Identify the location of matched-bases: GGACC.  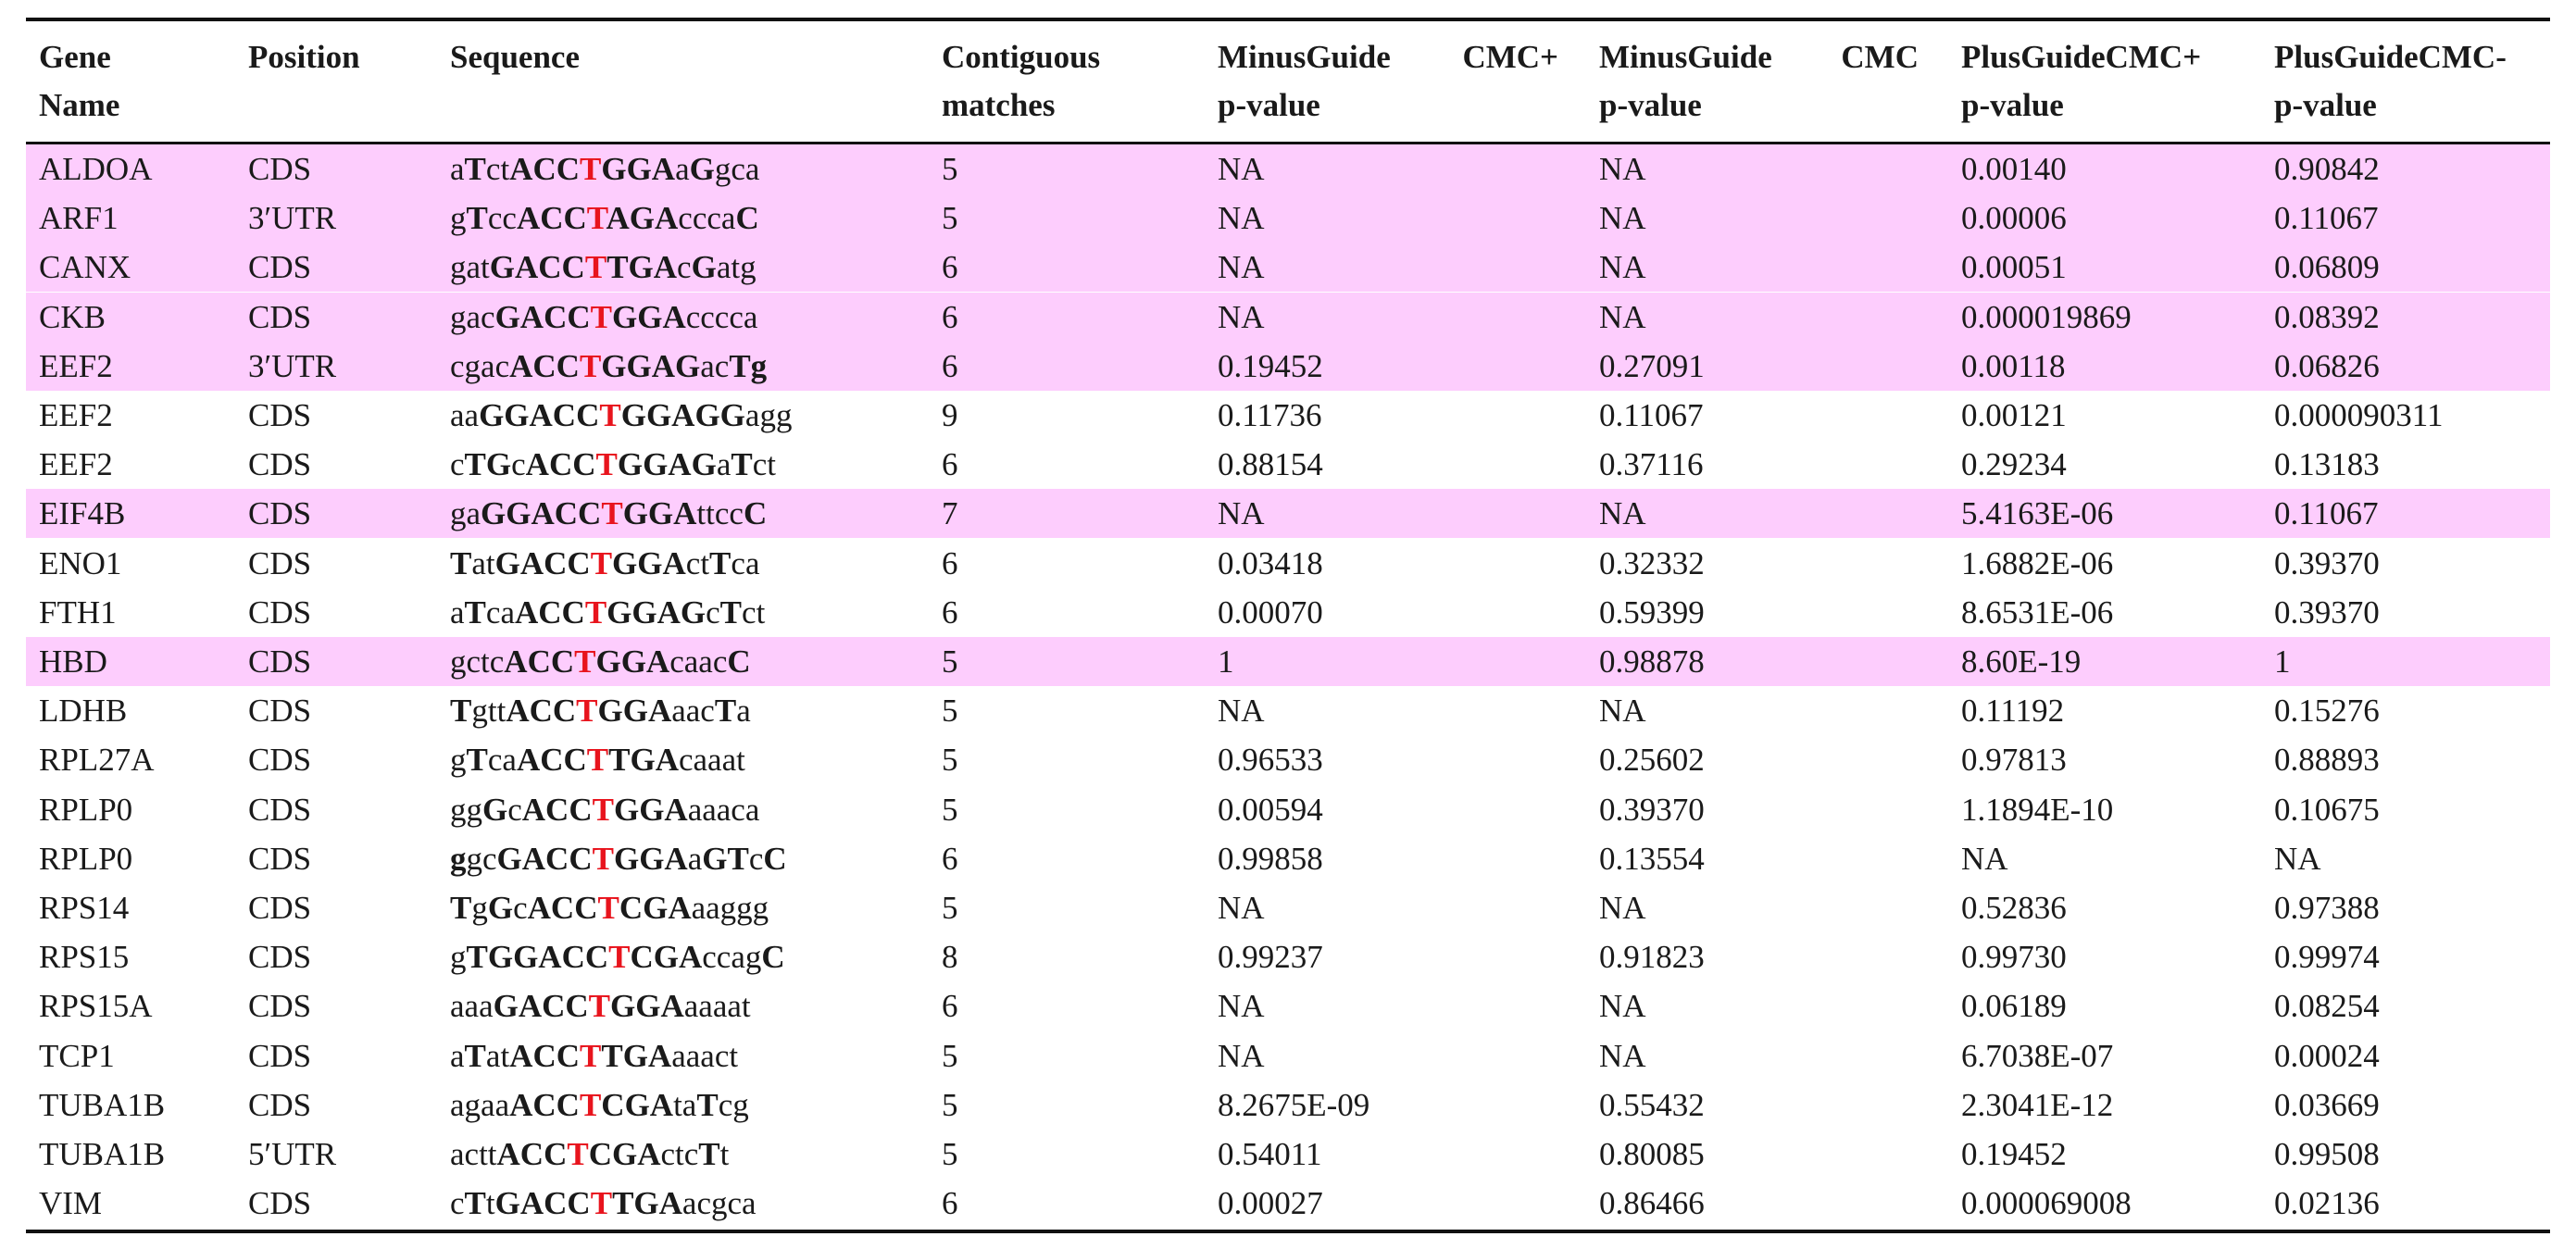
(542, 513).